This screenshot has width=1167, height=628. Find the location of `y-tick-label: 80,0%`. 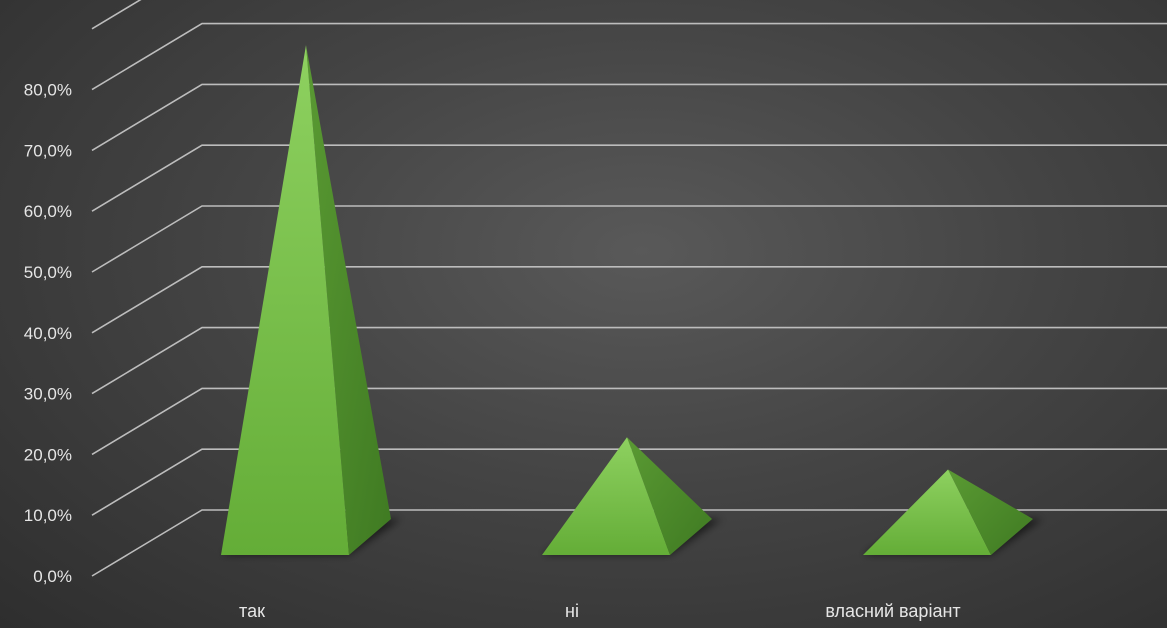

y-tick-label: 80,0% is located at coordinates (48, 90).